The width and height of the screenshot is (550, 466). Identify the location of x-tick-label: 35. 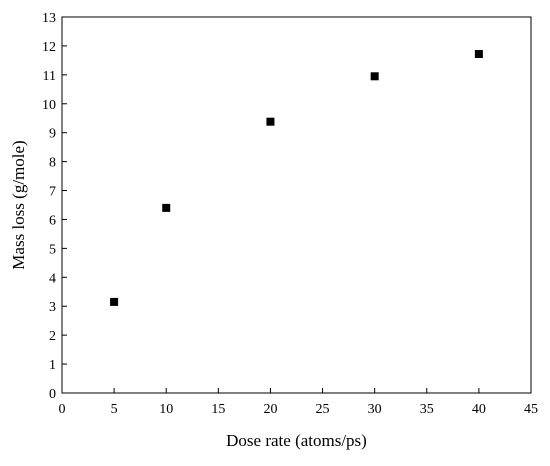
(427, 409).